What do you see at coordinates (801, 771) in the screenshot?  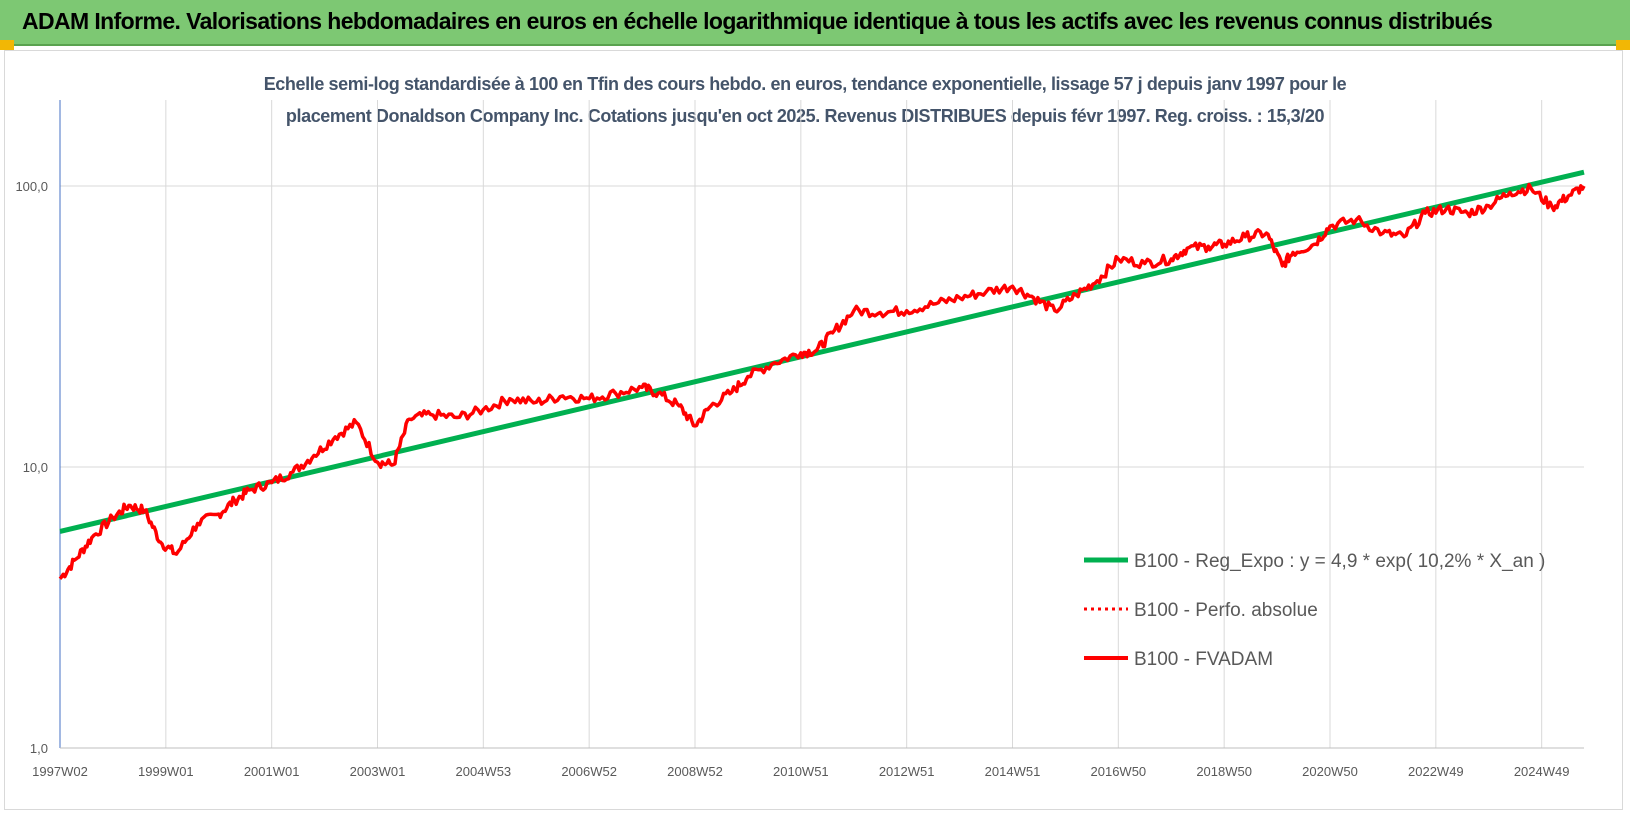 I see `x-tick-label: 2010W51` at bounding box center [801, 771].